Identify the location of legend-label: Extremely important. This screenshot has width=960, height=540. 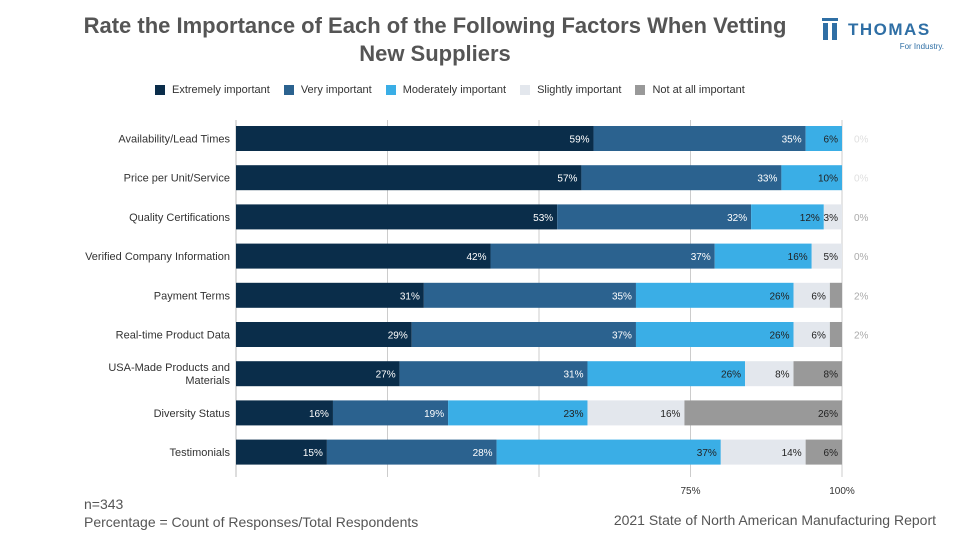
(221, 90).